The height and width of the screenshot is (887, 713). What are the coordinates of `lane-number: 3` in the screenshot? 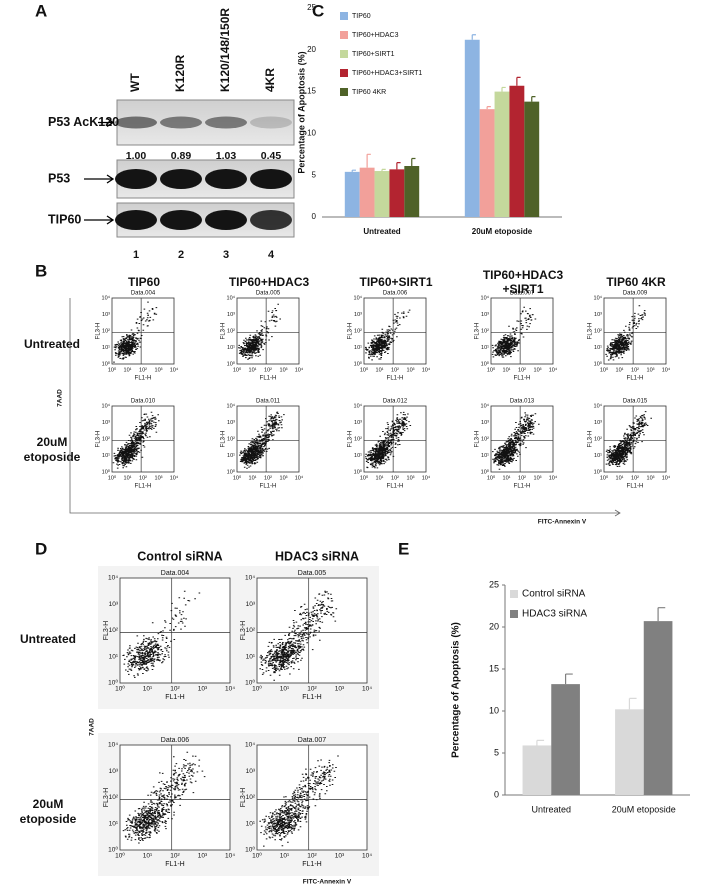 It's located at (226, 255).